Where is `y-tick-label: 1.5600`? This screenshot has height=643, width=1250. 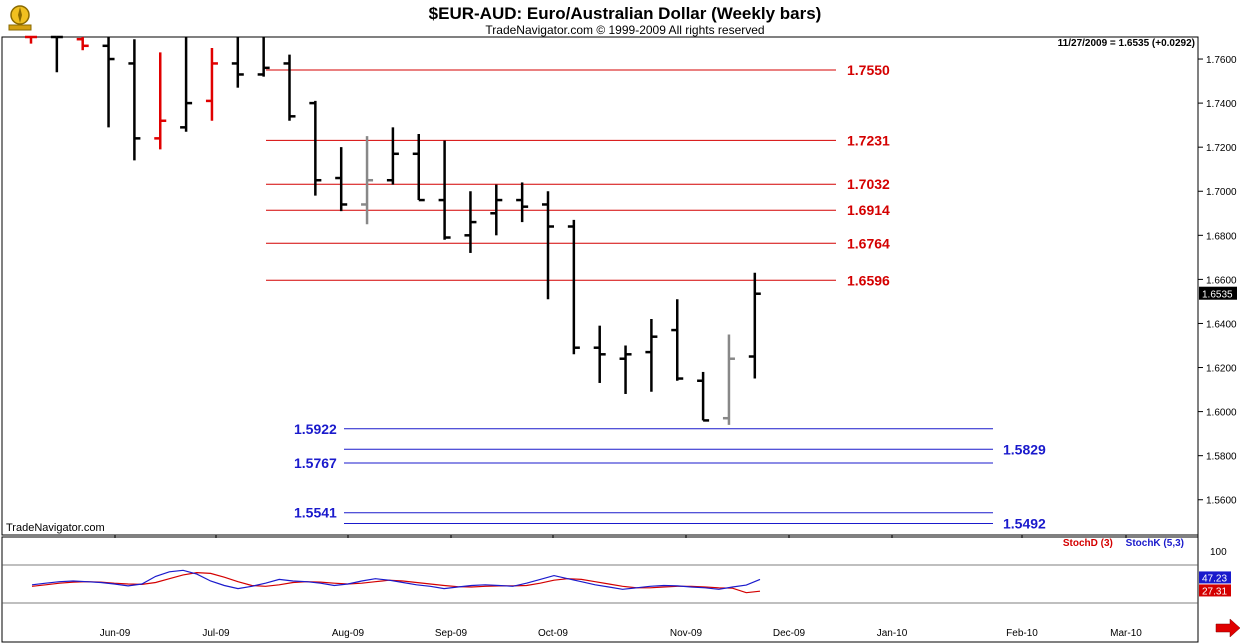
y-tick-label: 1.5600 is located at coordinates (1221, 501).